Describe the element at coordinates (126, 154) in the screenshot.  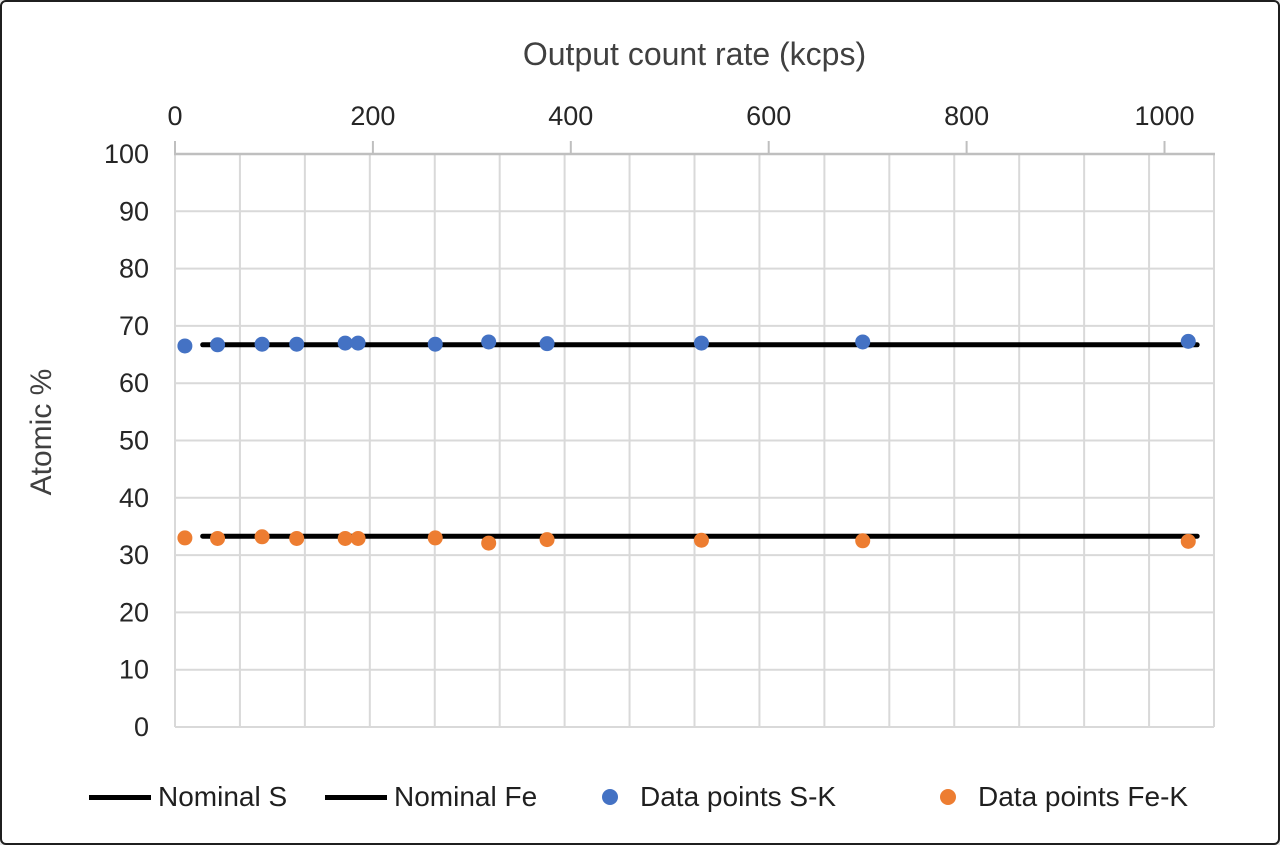
I see `y-tick-label: 100` at that location.